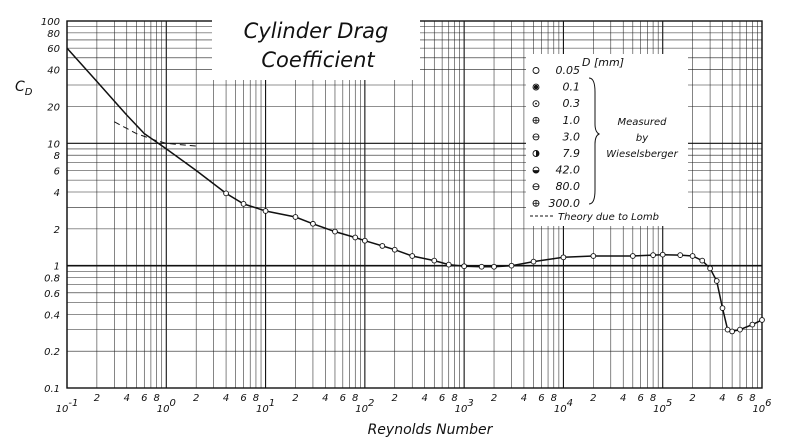 The image size is (800, 441). I want to click on y-tick-label: 0.4, so click(52, 315).